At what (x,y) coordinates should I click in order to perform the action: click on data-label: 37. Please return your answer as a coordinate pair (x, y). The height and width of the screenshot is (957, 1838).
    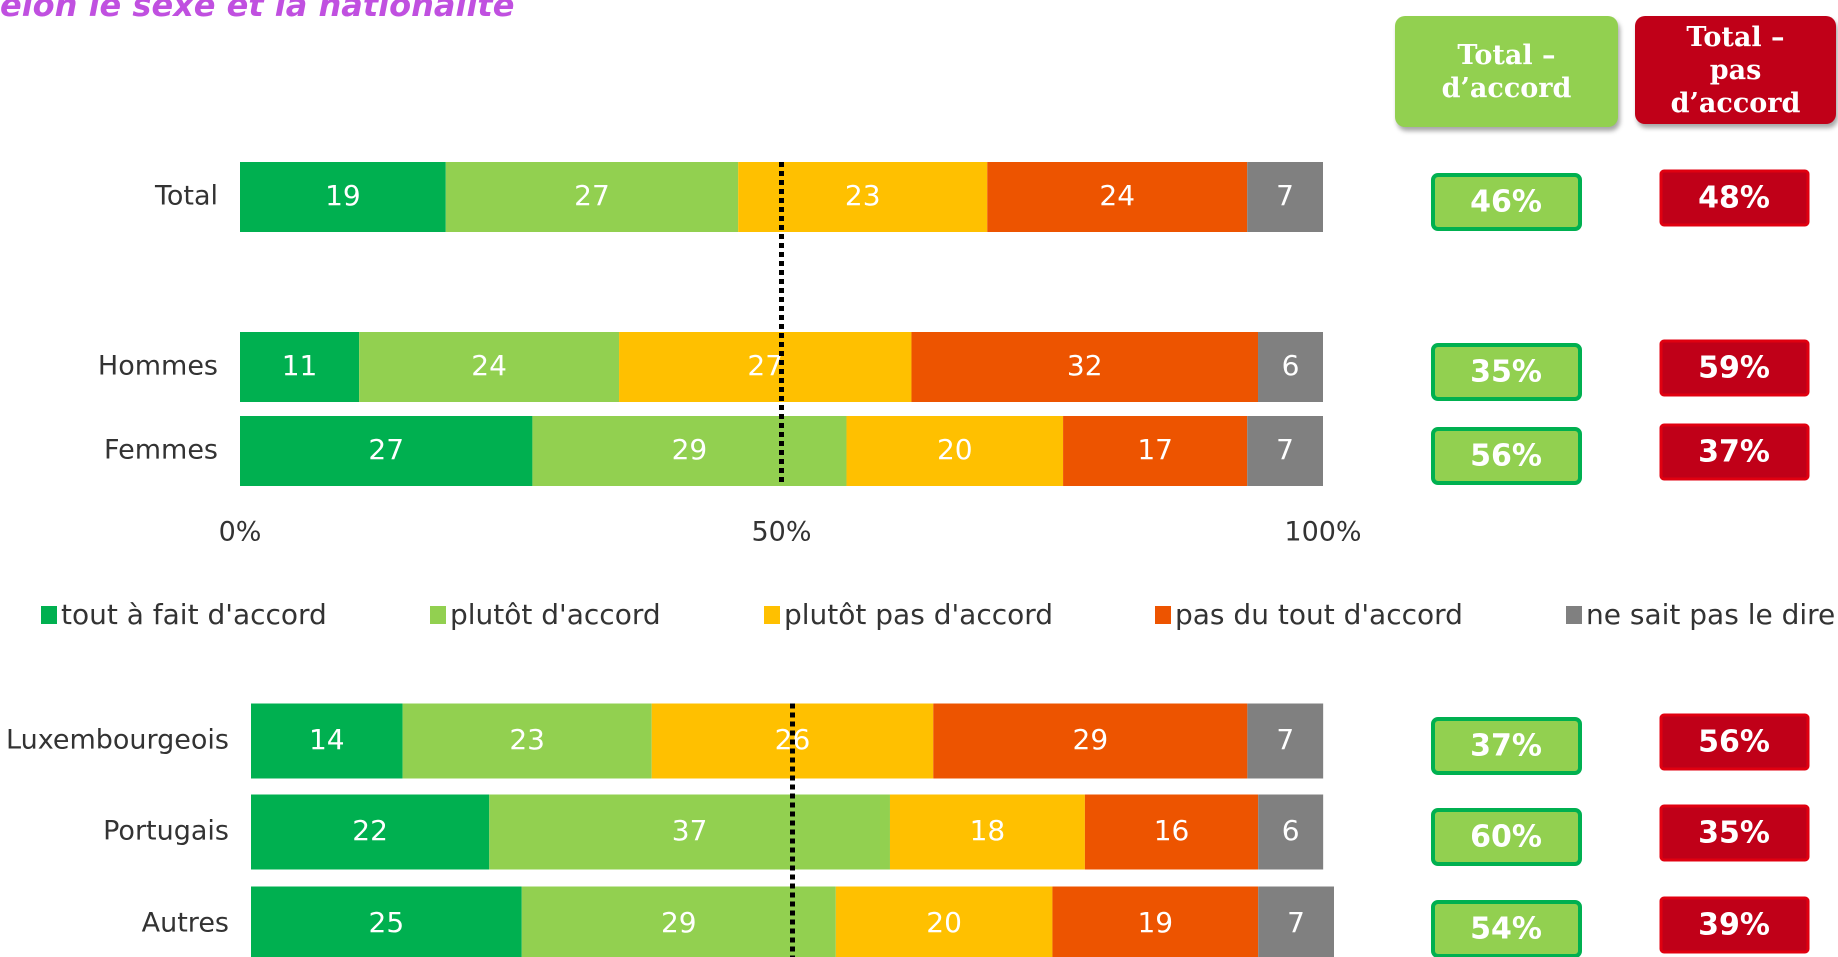
    Looking at the image, I should click on (690, 830).